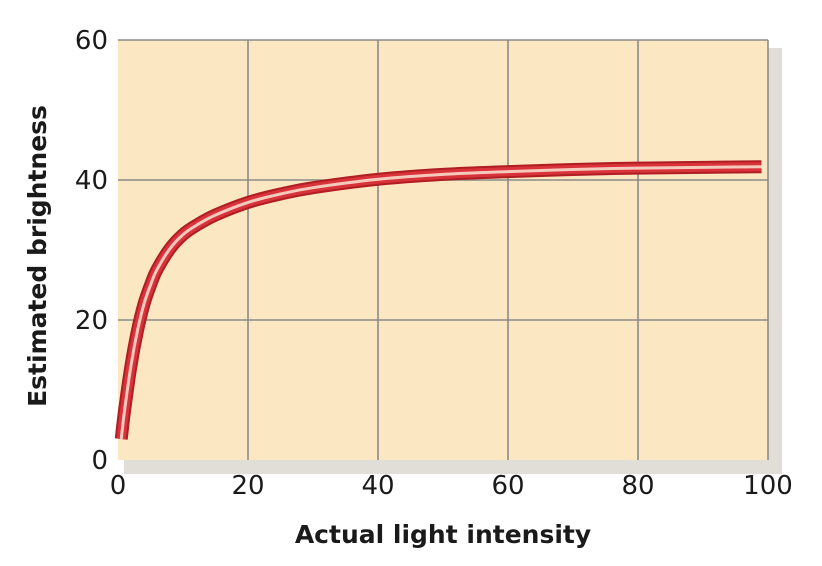 The image size is (822, 566). I want to click on x-tick-label: 0, so click(118, 486).